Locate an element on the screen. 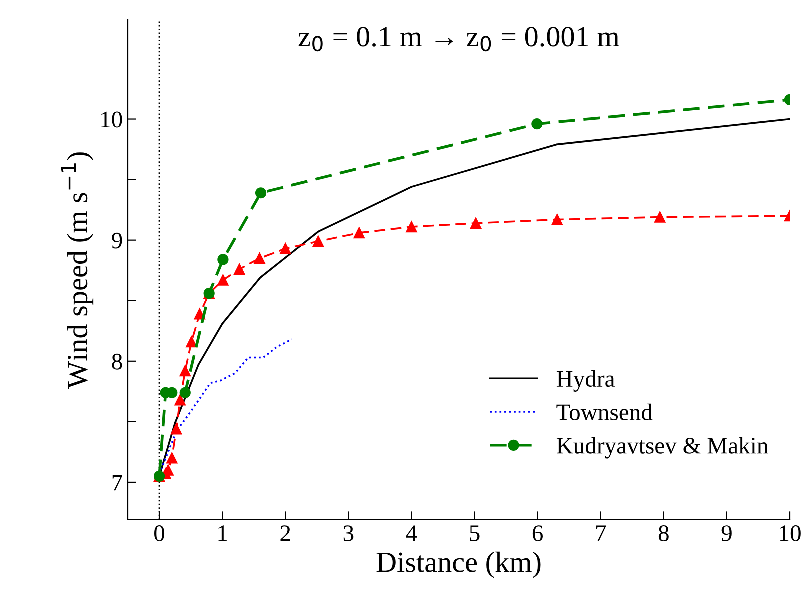  chart-title: z$_{0}$ = 0.1 m → z$_{0}$ = 0.001 m is located at coordinates (459, 39).